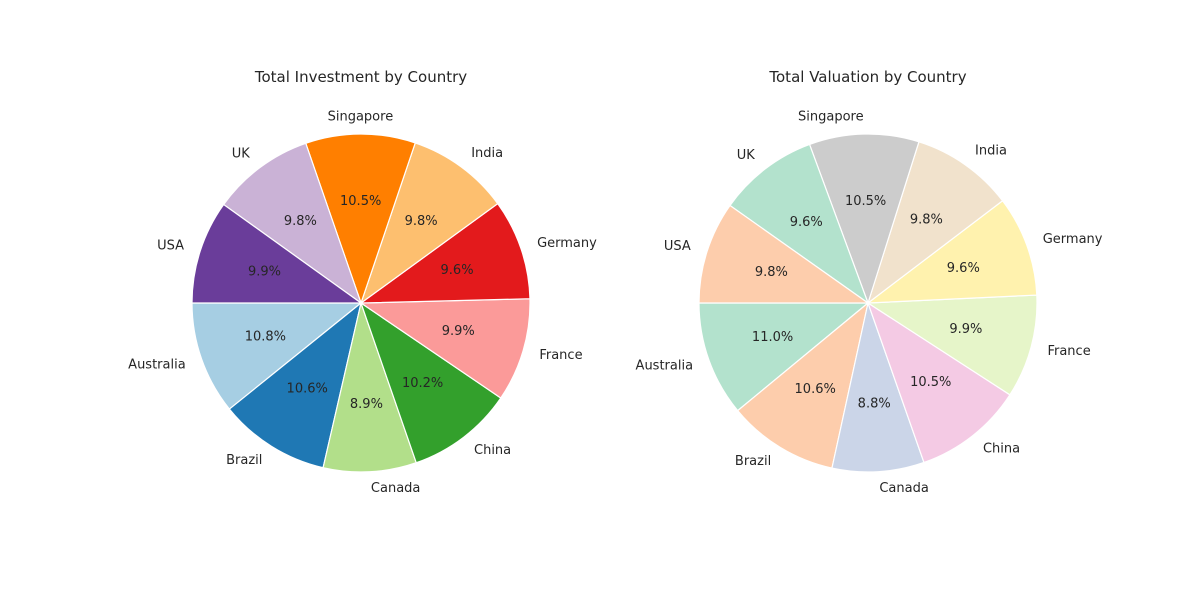  Describe the element at coordinates (366, 404) in the screenshot. I see `pct-label-canada: 8.9%` at that location.